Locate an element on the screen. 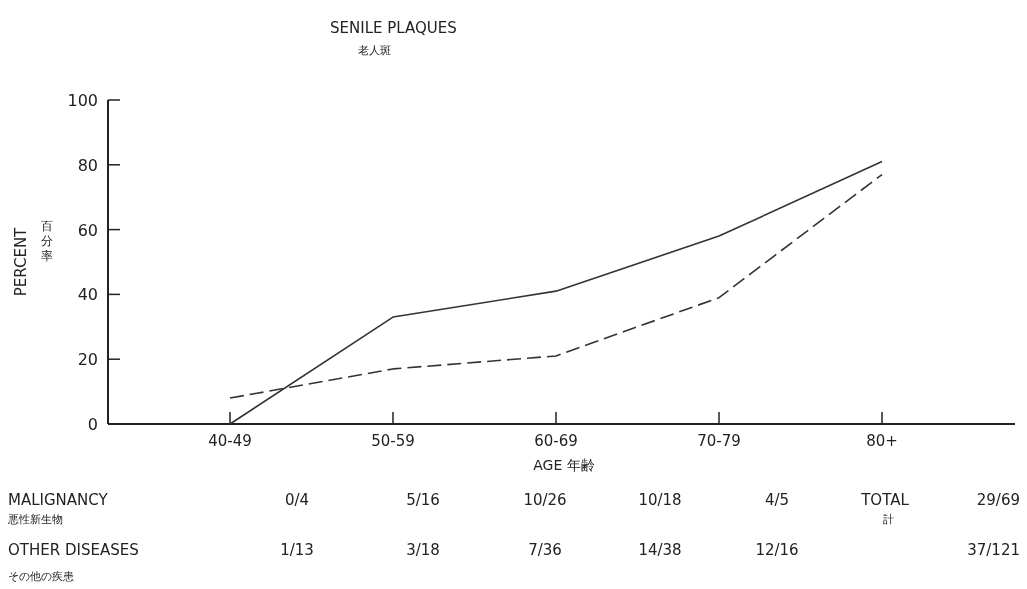  text: 0/4 is located at coordinates (297, 500).